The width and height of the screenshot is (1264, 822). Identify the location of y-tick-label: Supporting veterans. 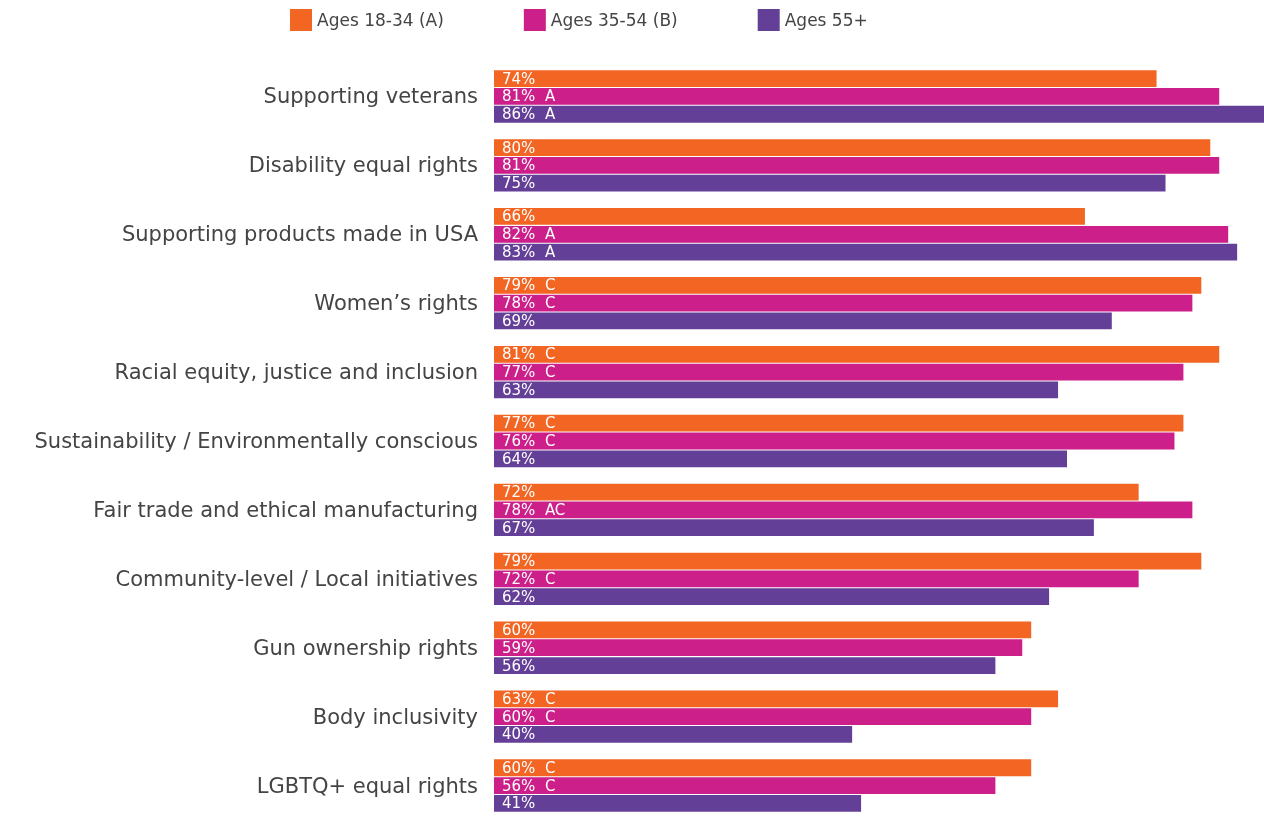
(370, 96).